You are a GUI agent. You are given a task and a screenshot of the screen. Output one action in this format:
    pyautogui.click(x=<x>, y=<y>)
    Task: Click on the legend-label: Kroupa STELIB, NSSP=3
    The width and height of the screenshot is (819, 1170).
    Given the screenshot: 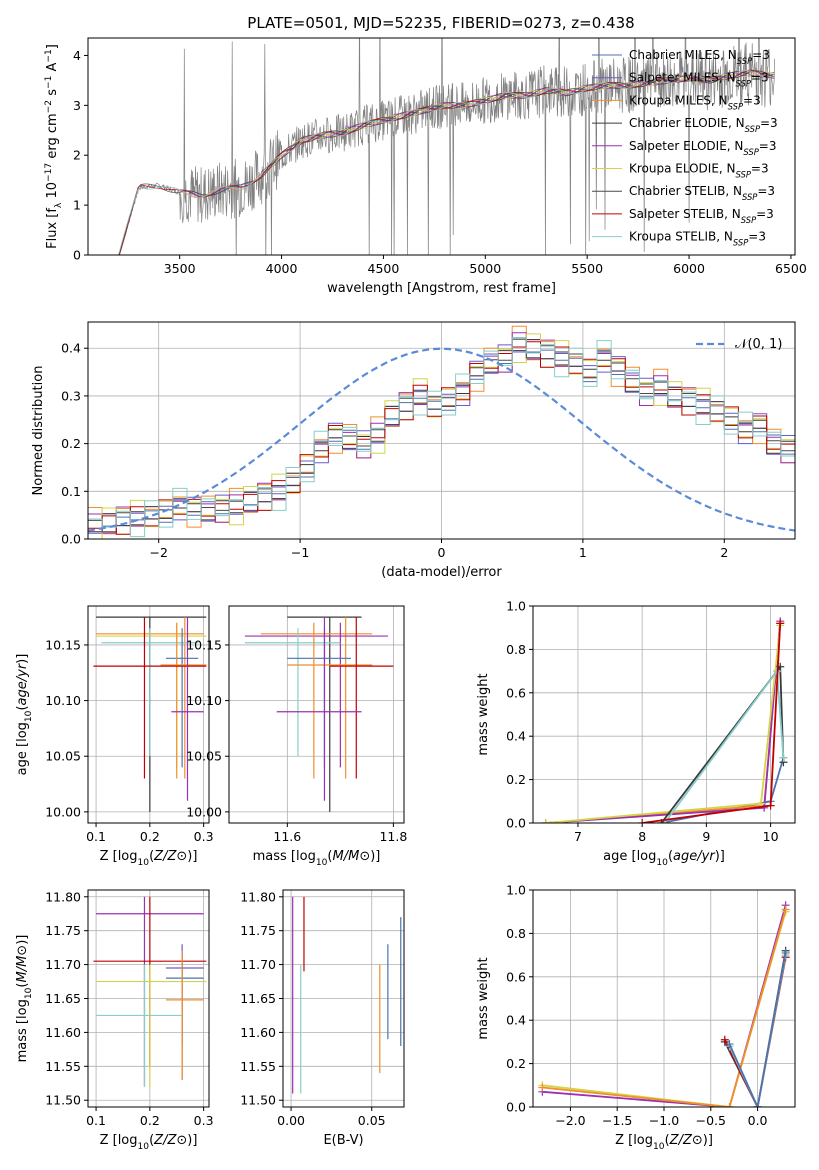 What is the action you would take?
    pyautogui.click(x=697, y=239)
    